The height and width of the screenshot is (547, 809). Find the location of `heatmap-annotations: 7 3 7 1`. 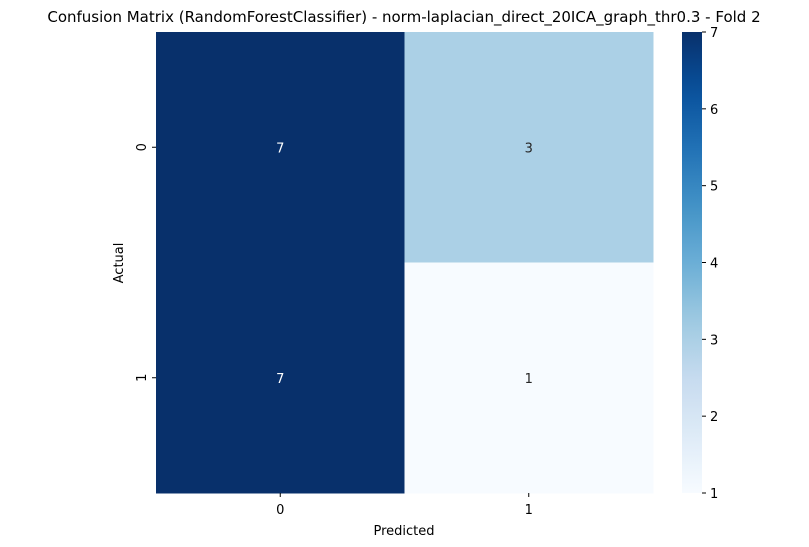

heatmap-annotations: 7 3 7 1 is located at coordinates (404, 264).